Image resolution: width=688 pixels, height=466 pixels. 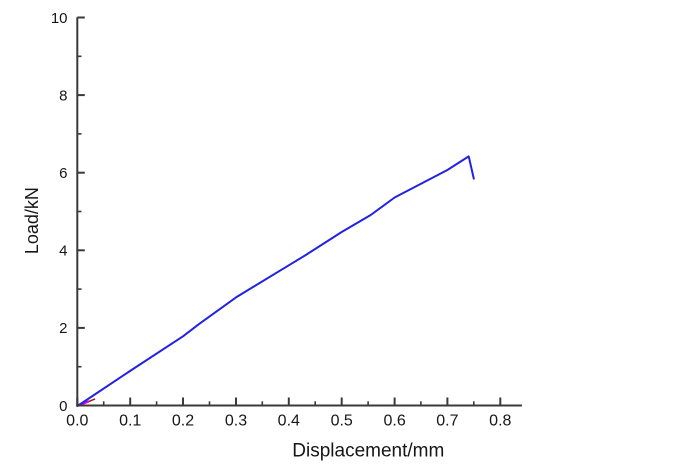 What do you see at coordinates (63, 406) in the screenshot?
I see `svg-text: 0` at bounding box center [63, 406].